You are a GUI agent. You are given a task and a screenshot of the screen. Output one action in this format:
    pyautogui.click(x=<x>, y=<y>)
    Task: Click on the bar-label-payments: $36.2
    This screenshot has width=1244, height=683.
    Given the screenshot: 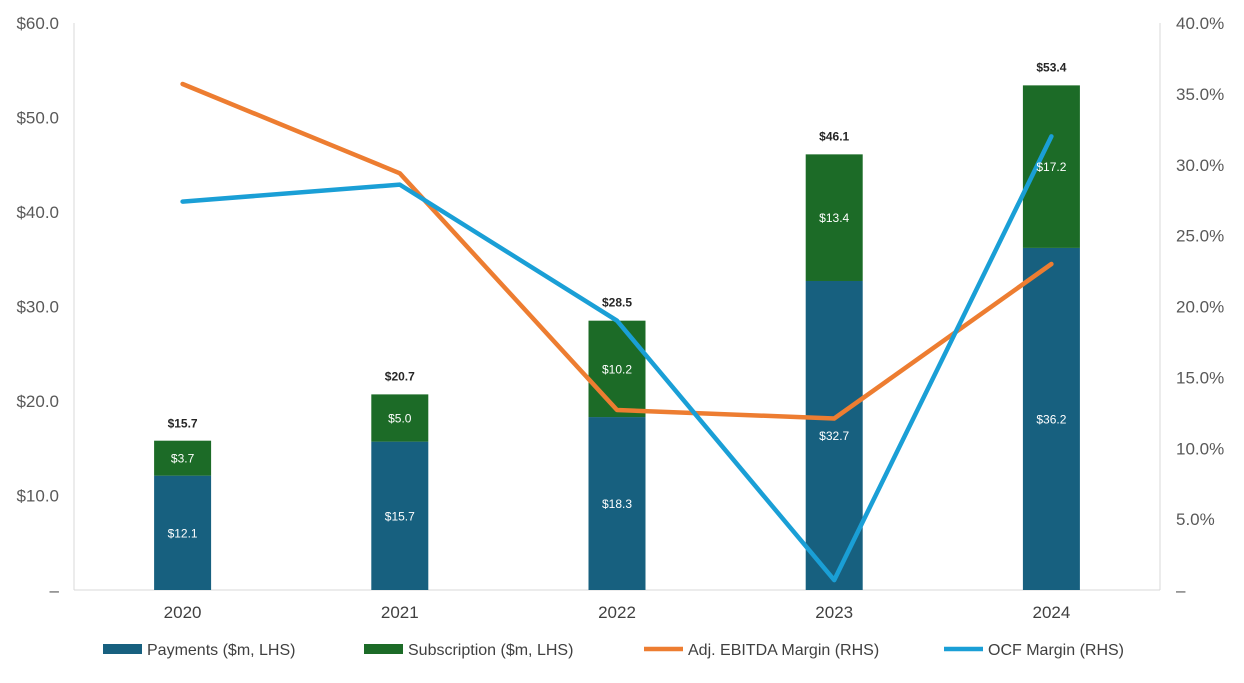 What is the action you would take?
    pyautogui.click(x=1051, y=419)
    